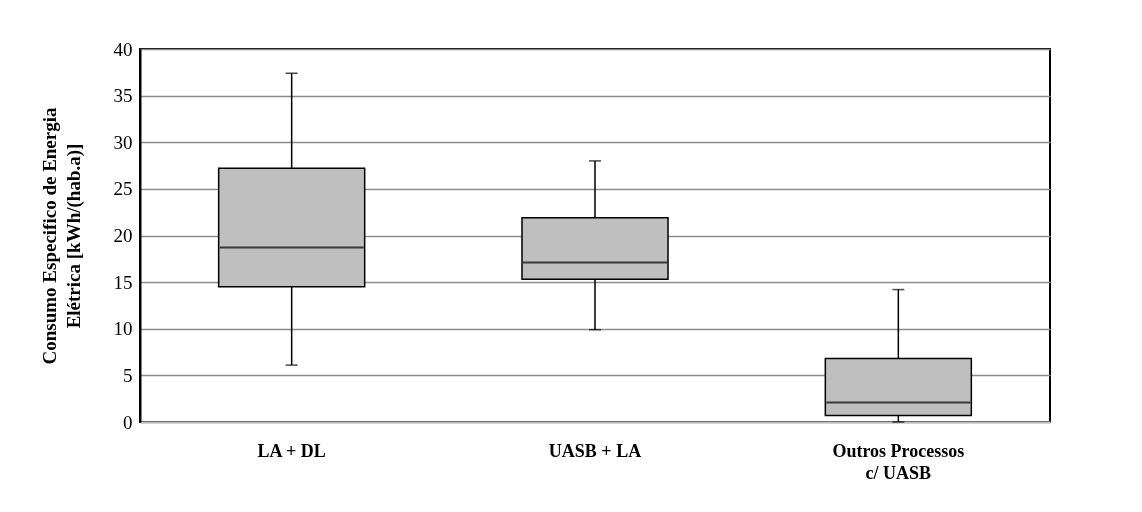  I want to click on x-tick-label: Outros Processos c/ UASB, so click(898, 461).